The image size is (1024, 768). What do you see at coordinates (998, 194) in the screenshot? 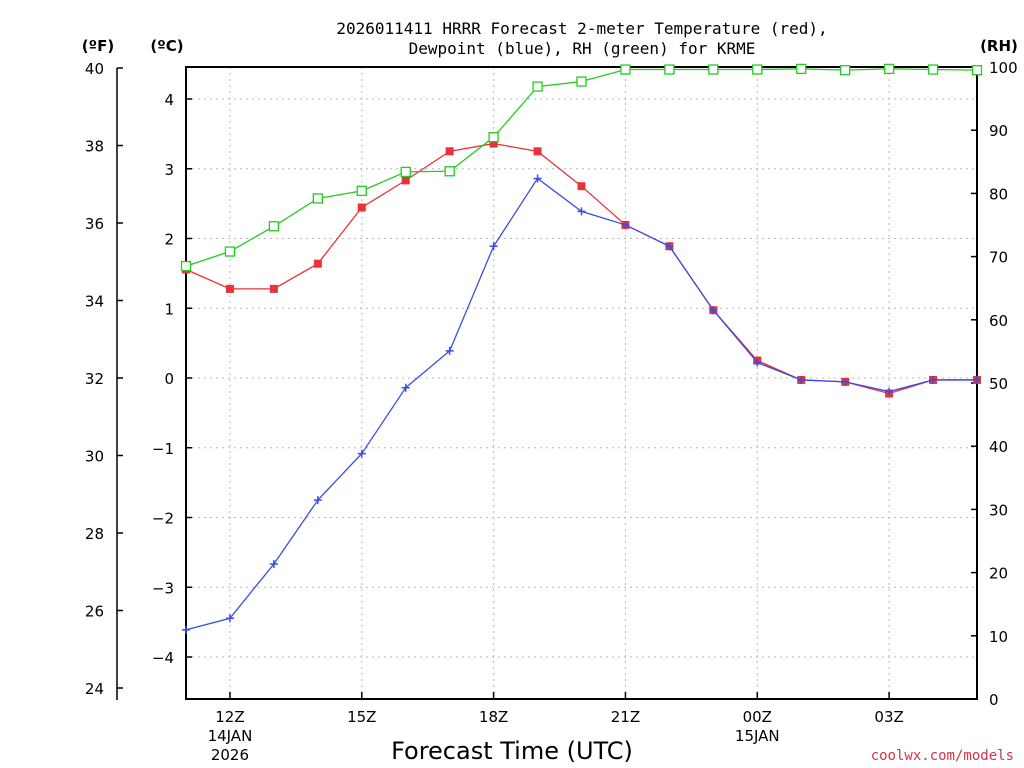
I see `rh-tick-label: 80` at bounding box center [998, 194].